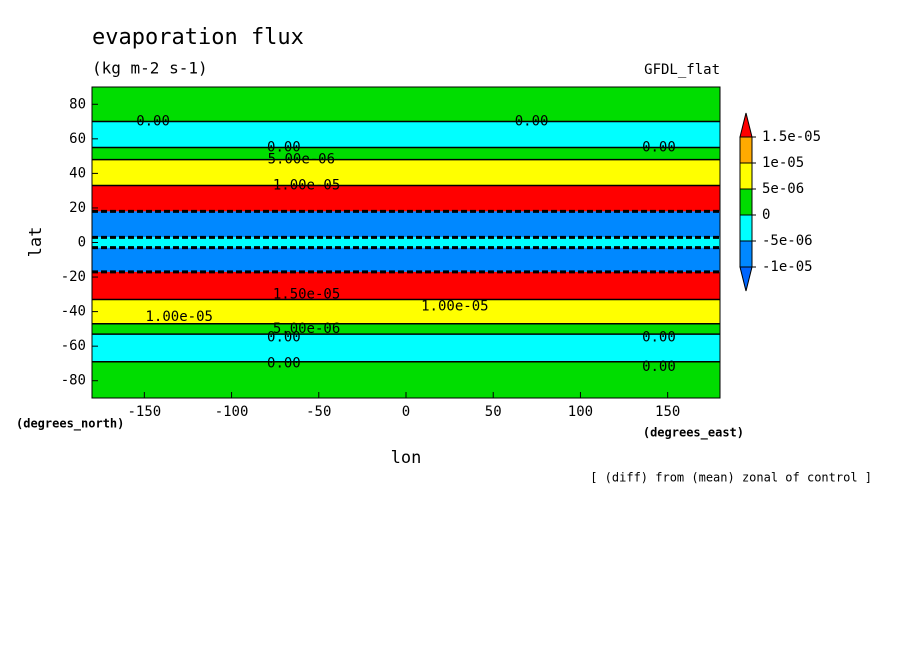 The image size is (904, 654). Describe the element at coordinates (787, 267) in the screenshot. I see `colorbar-tick-label: -1e-05` at that location.